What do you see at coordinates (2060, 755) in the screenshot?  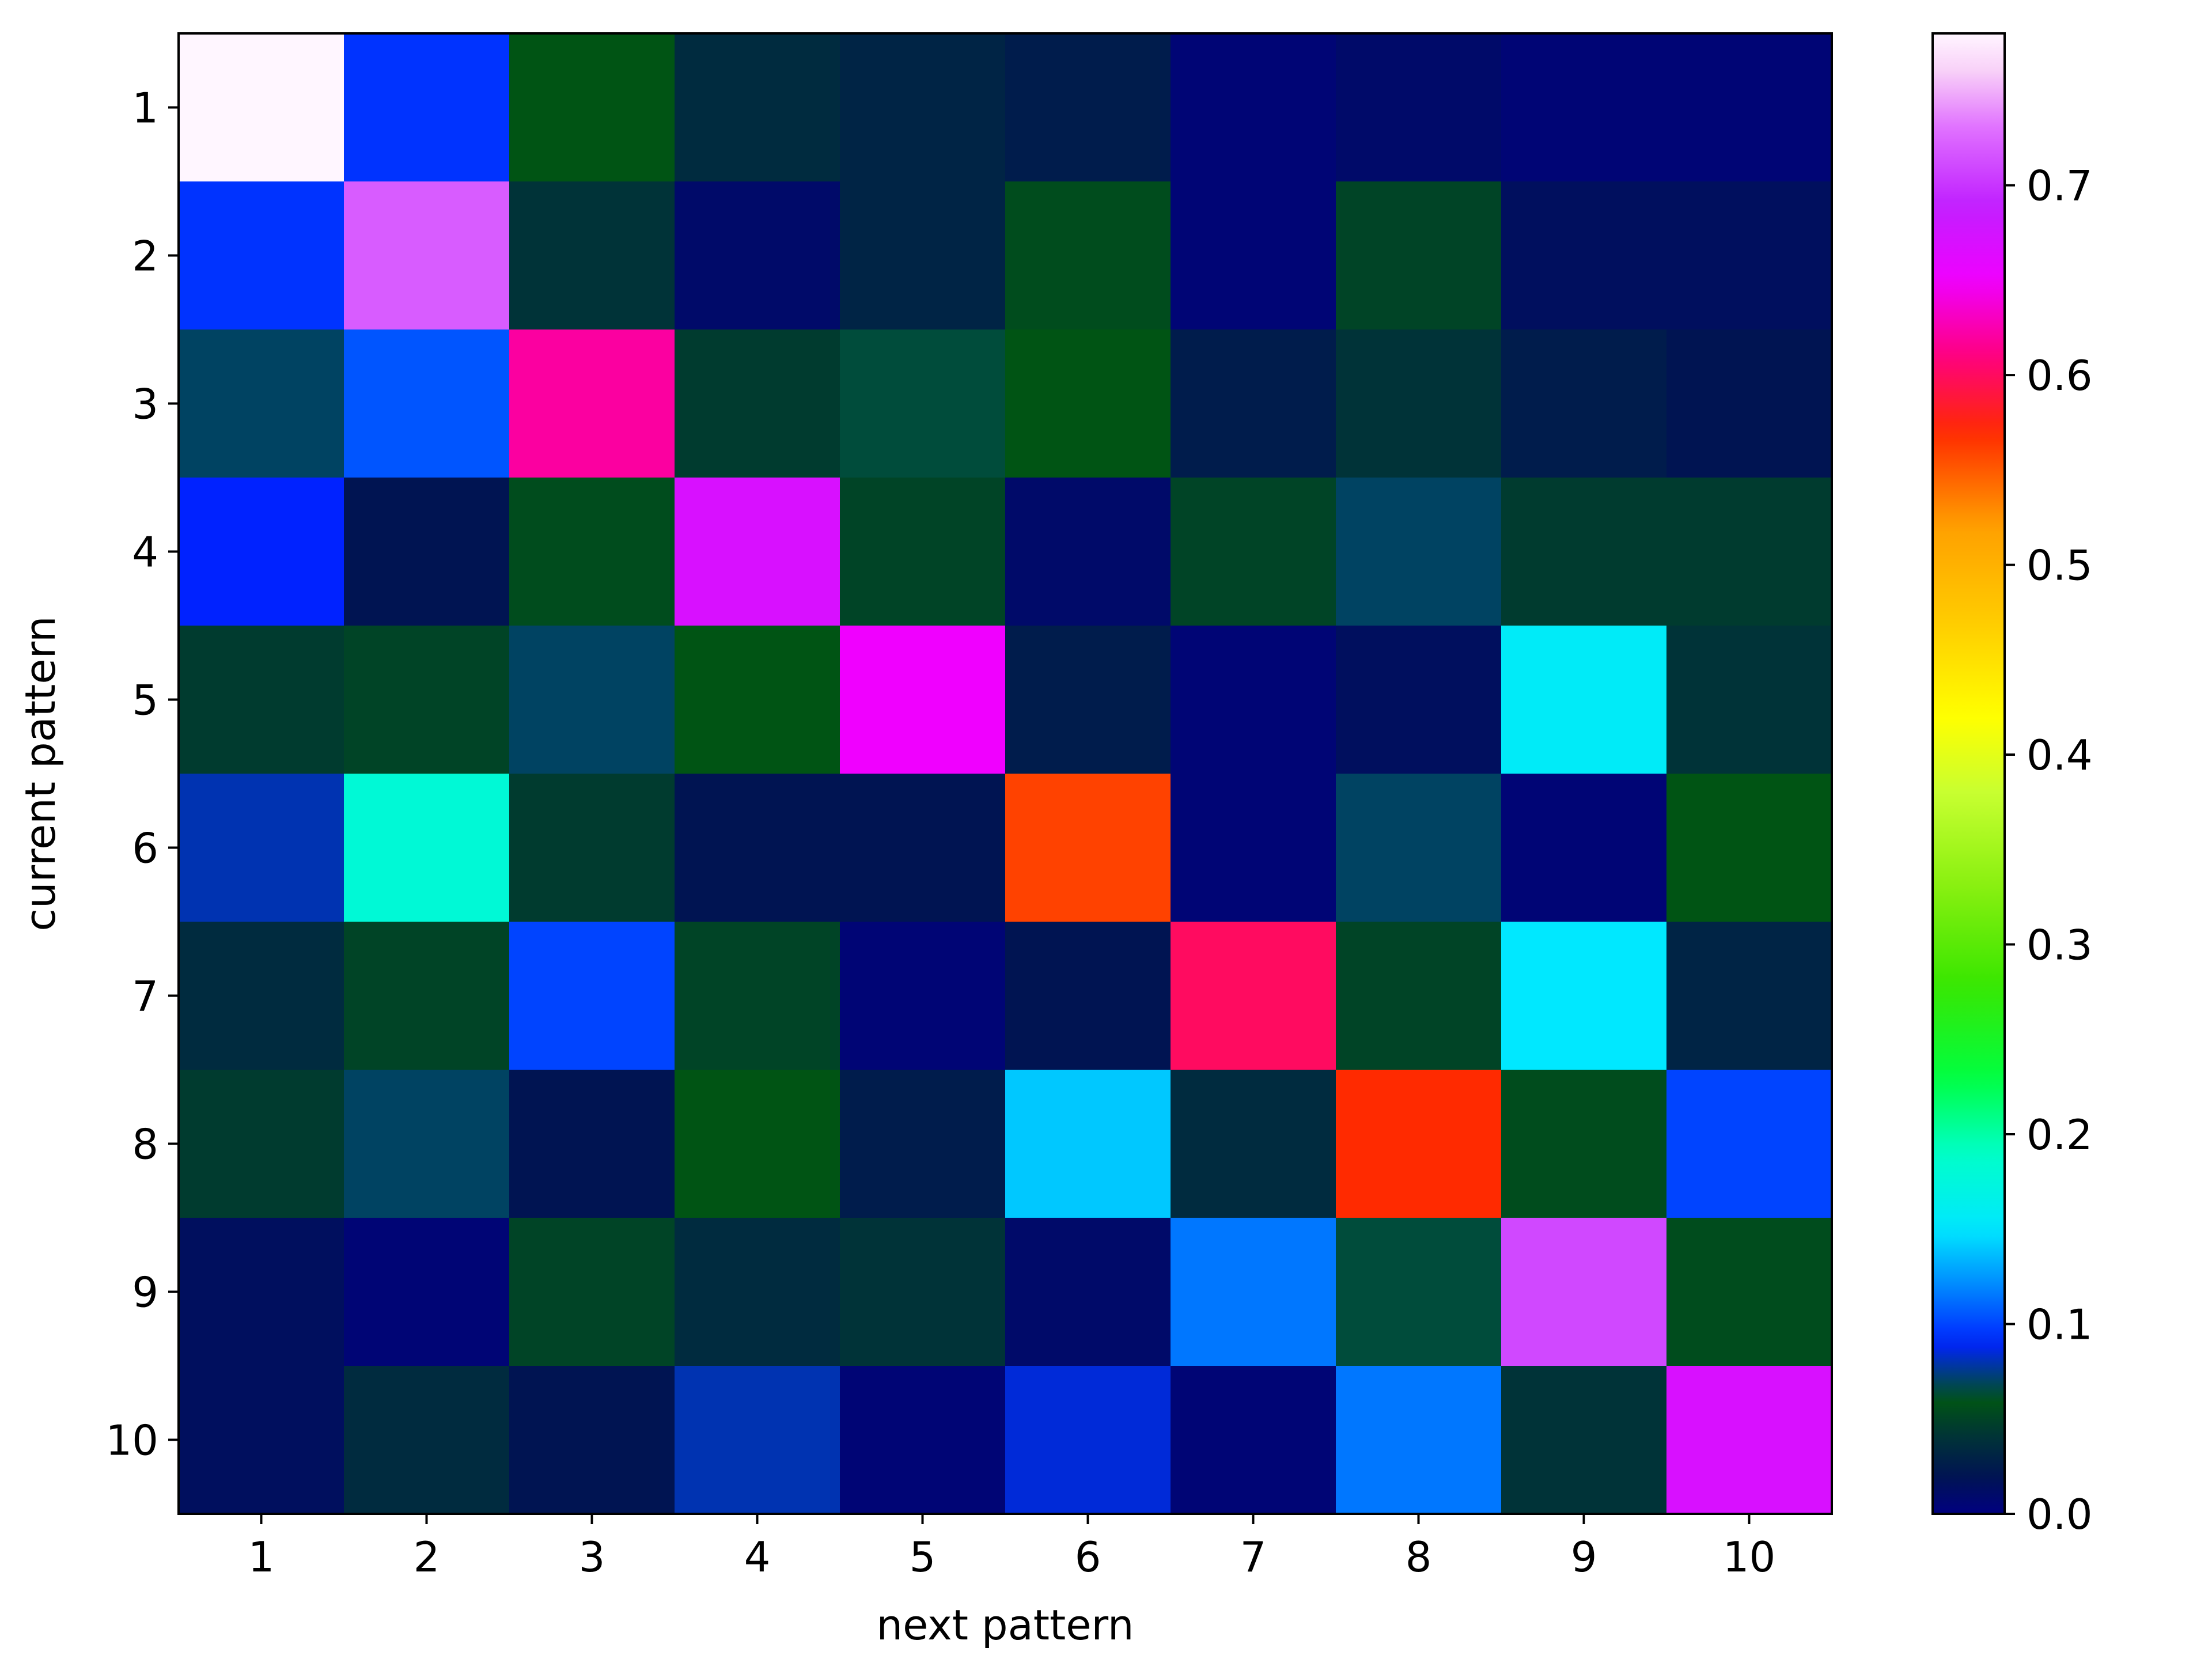 I see `colorbar-tick-label: 0.4` at bounding box center [2060, 755].